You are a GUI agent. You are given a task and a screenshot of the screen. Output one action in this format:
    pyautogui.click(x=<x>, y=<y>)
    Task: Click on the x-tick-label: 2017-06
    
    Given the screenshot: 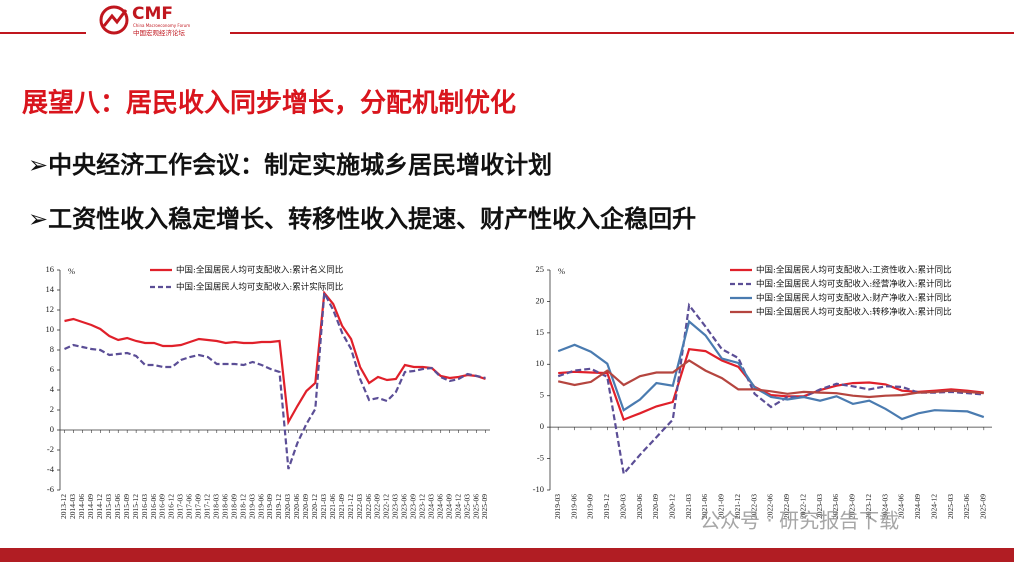 What is the action you would take?
    pyautogui.click(x=189, y=506)
    